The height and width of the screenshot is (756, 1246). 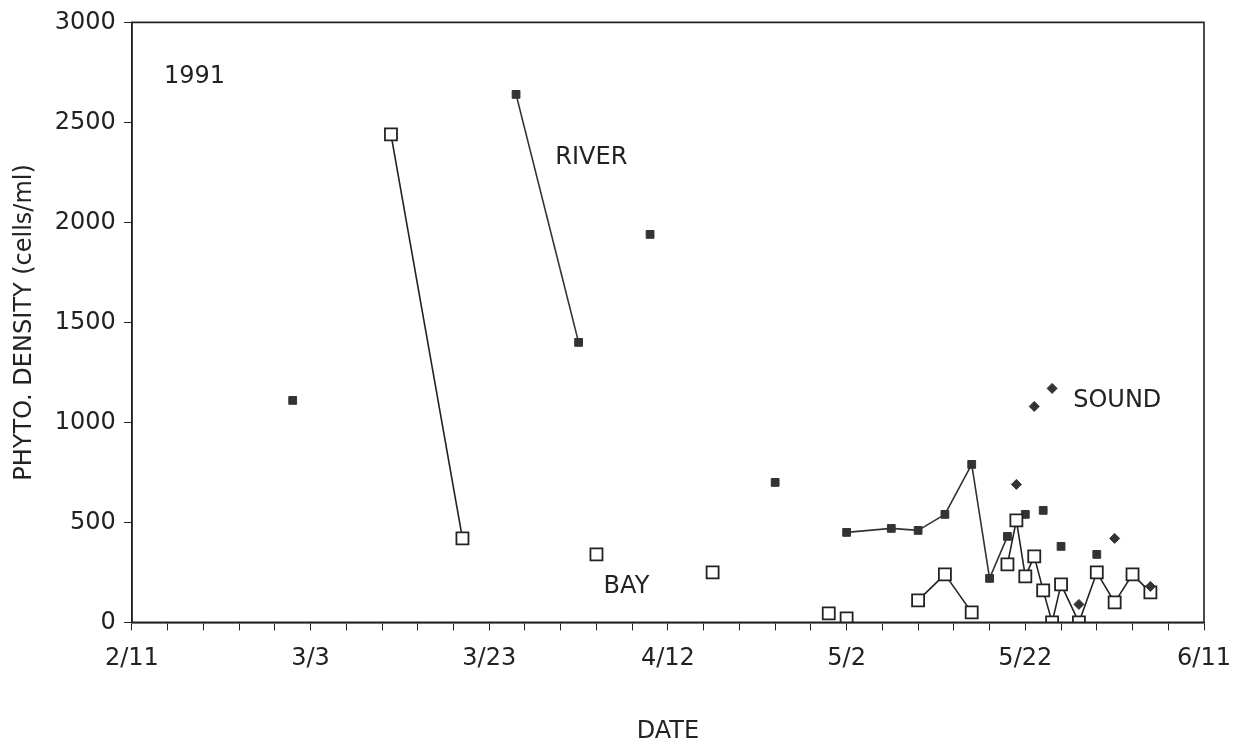 I want to click on y-tick-label: 0, so click(x=108, y=620).